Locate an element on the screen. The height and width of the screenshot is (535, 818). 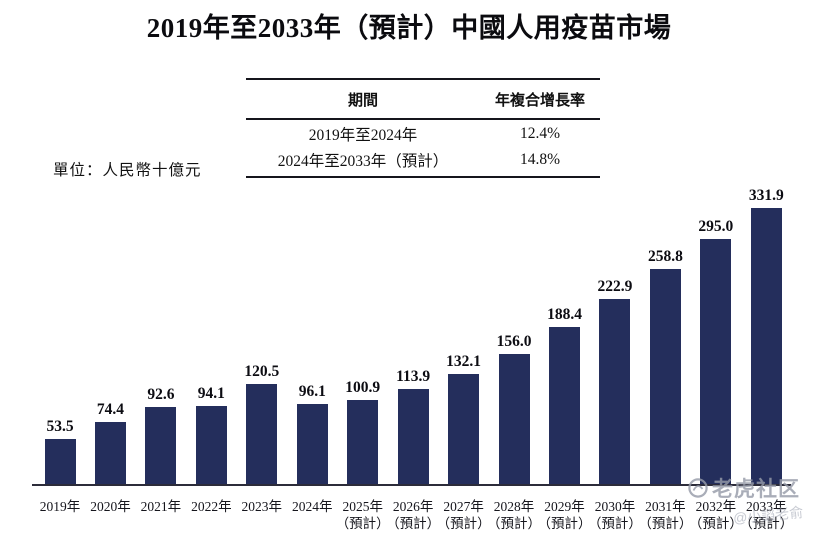
x-tick-label: 2027年 （預計） is located at coordinates (463, 515).